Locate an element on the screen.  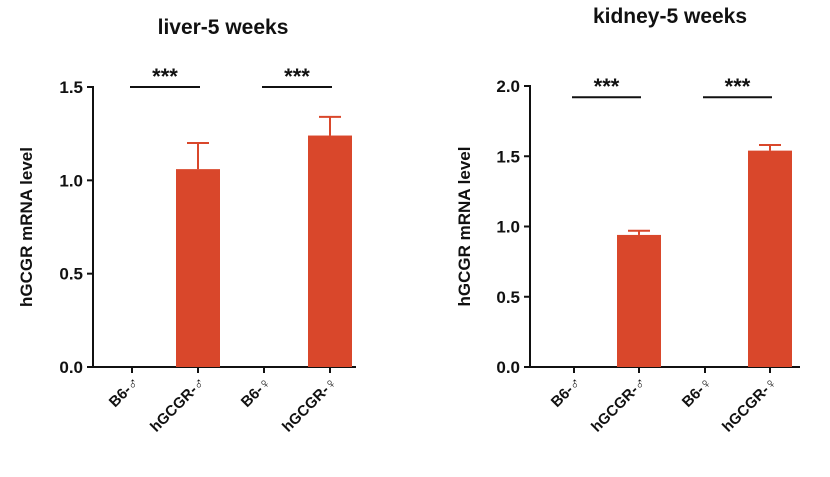
kidney-x-tick-label: hGCGR-♀ is located at coordinates (750, 405).